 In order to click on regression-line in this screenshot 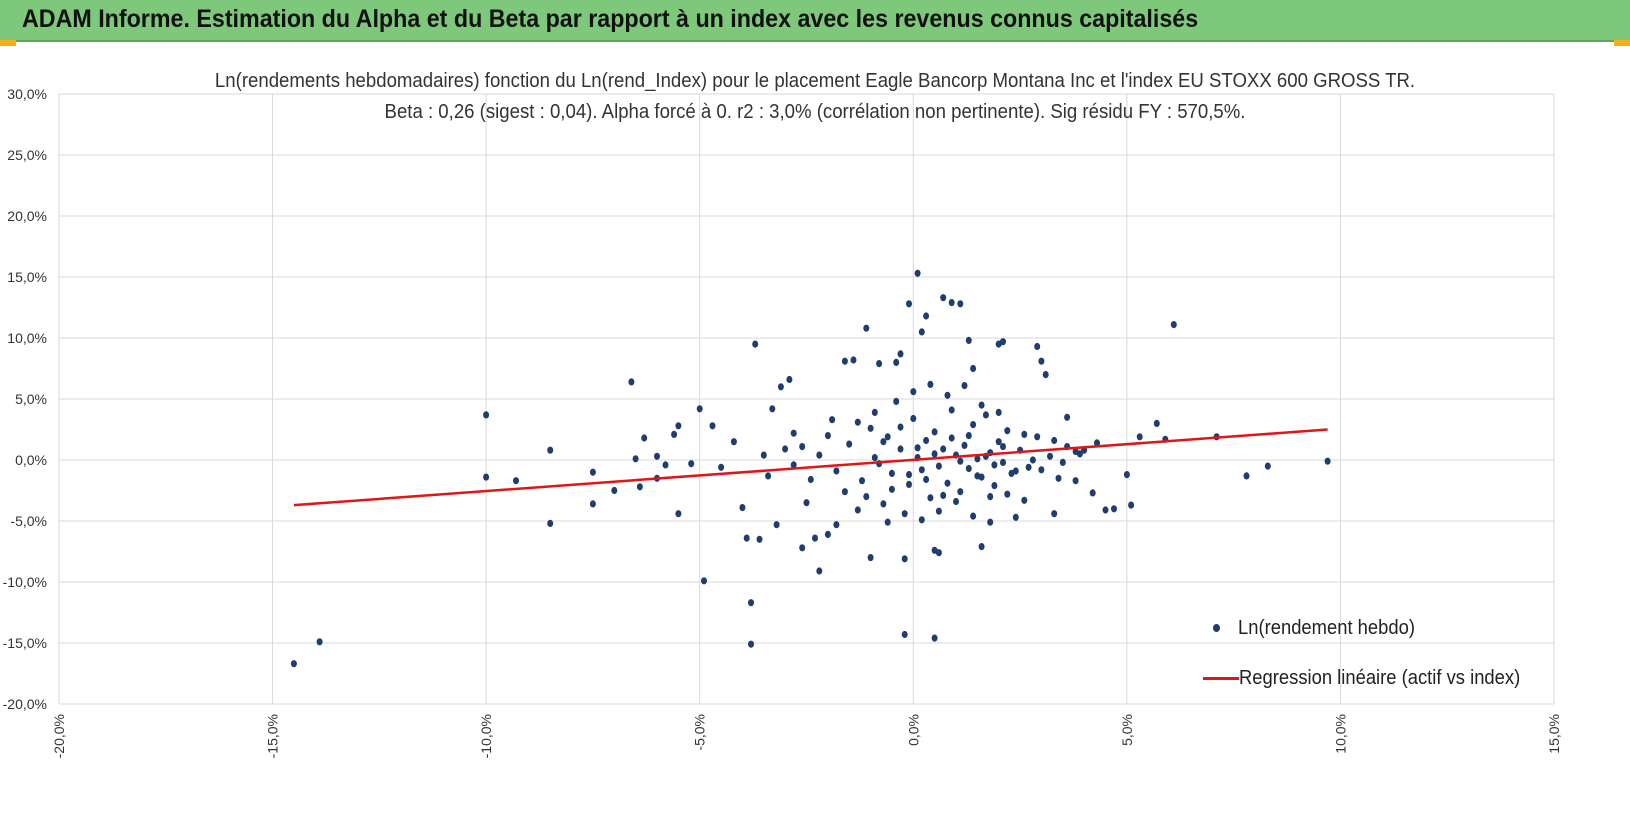, I will do `click(810, 467)`.